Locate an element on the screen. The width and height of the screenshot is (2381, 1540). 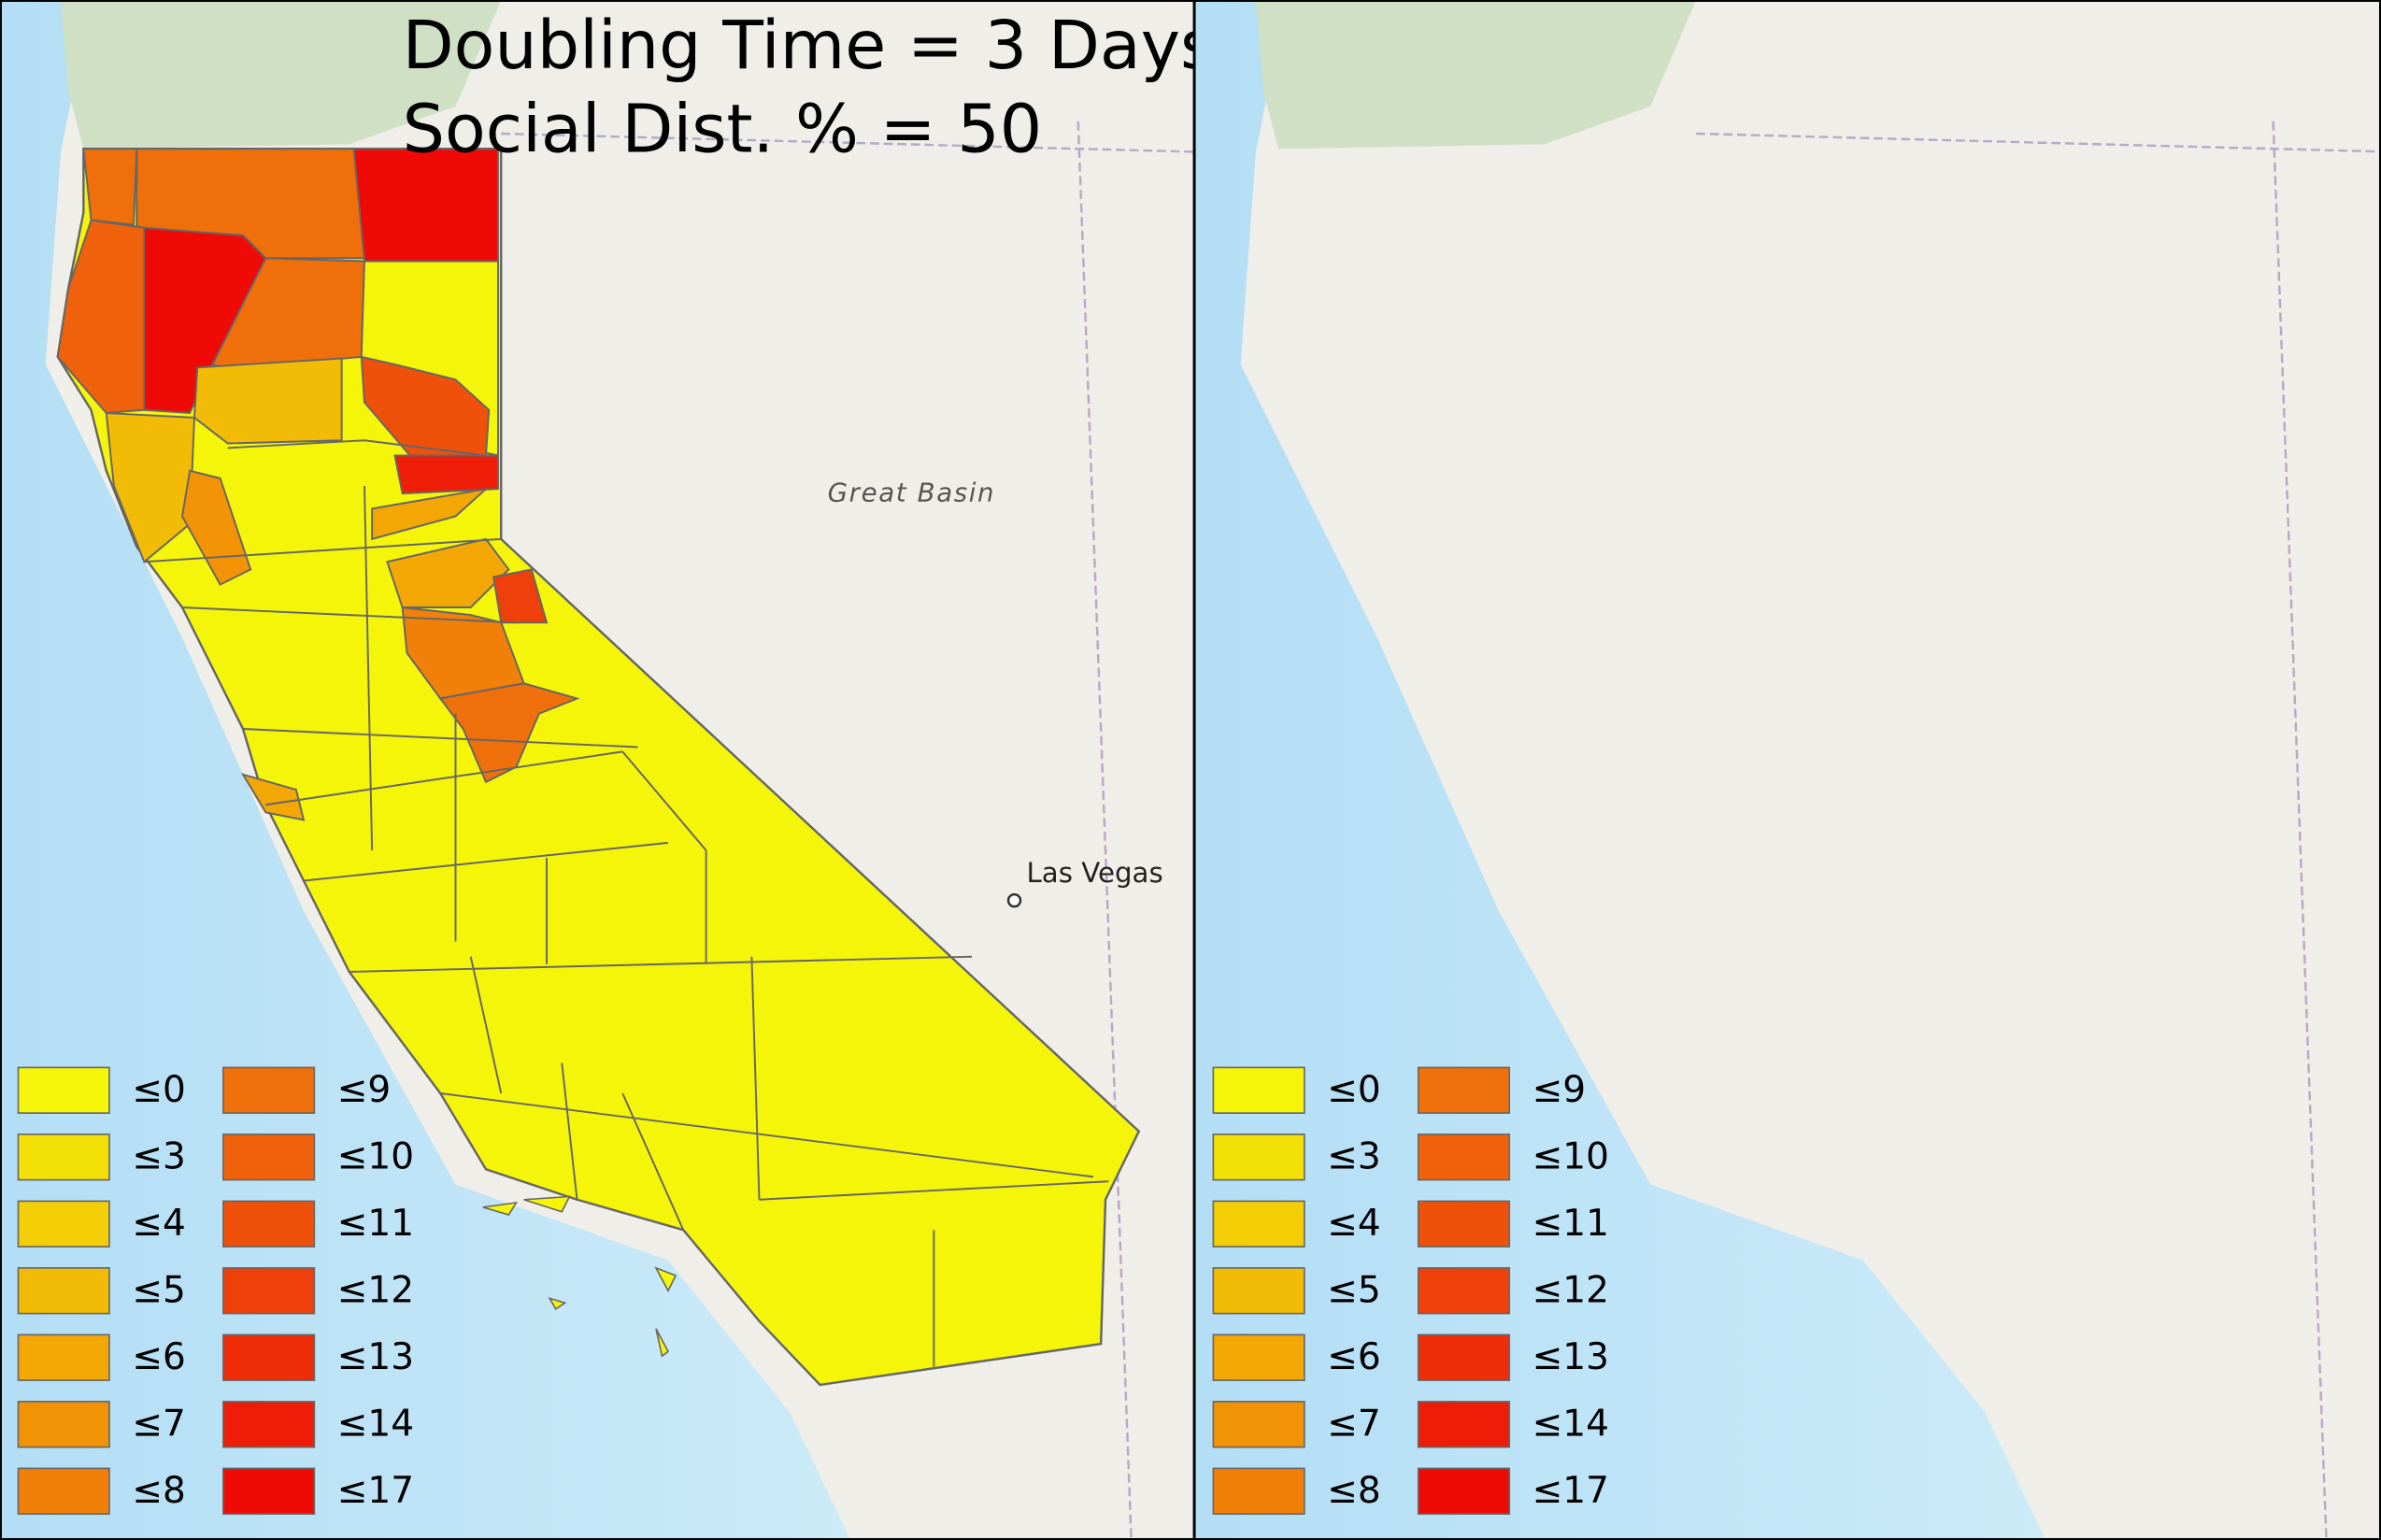
legend-label: ≤0 is located at coordinates (159, 1090).